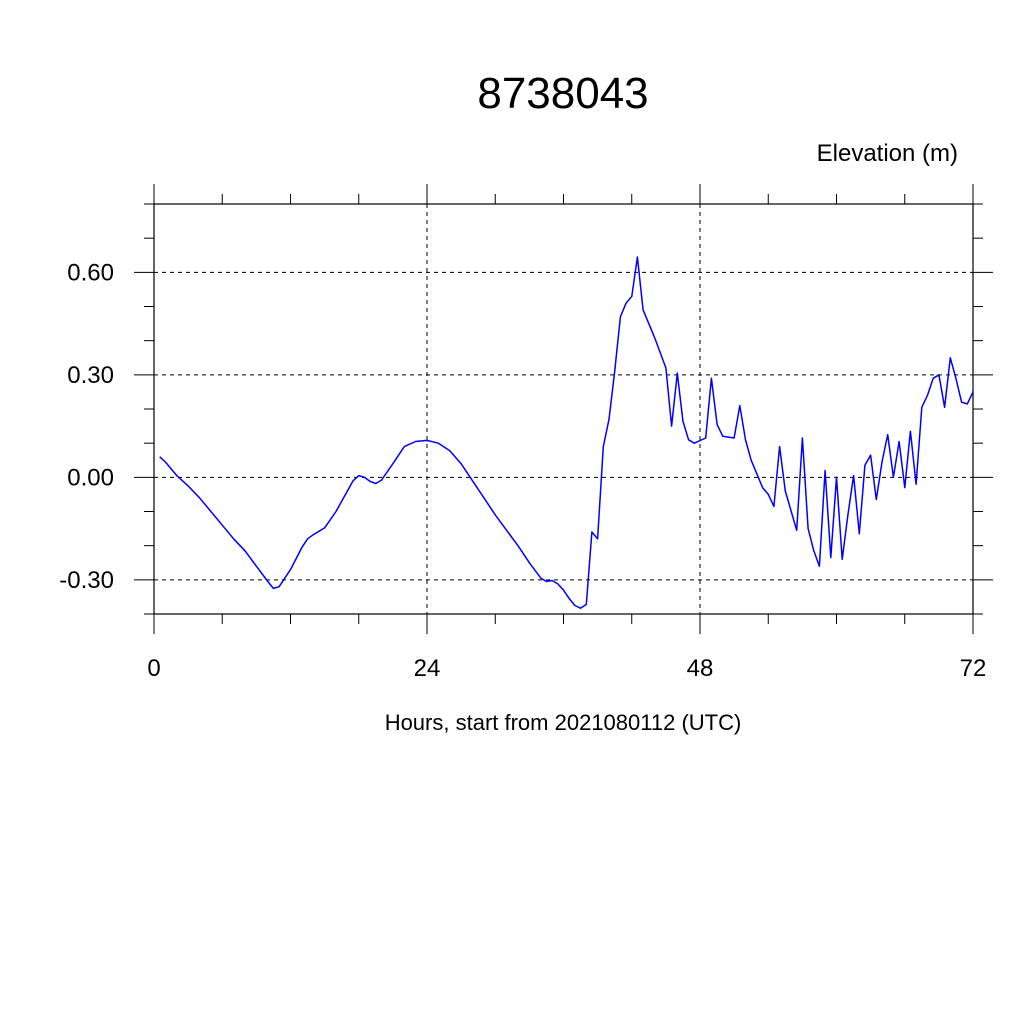  What do you see at coordinates (973, 668) in the screenshot?
I see `x-tick-label: 72` at bounding box center [973, 668].